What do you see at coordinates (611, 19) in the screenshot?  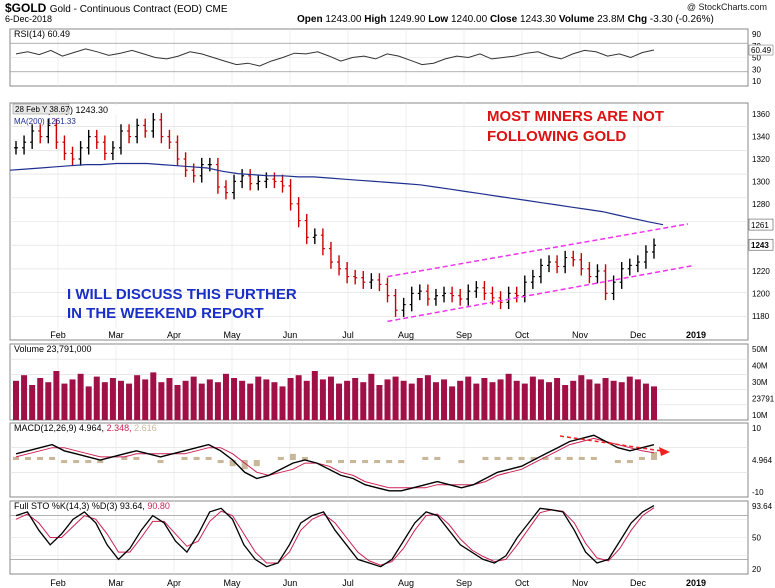 I see `volume-value: 23.8M` at bounding box center [611, 19].